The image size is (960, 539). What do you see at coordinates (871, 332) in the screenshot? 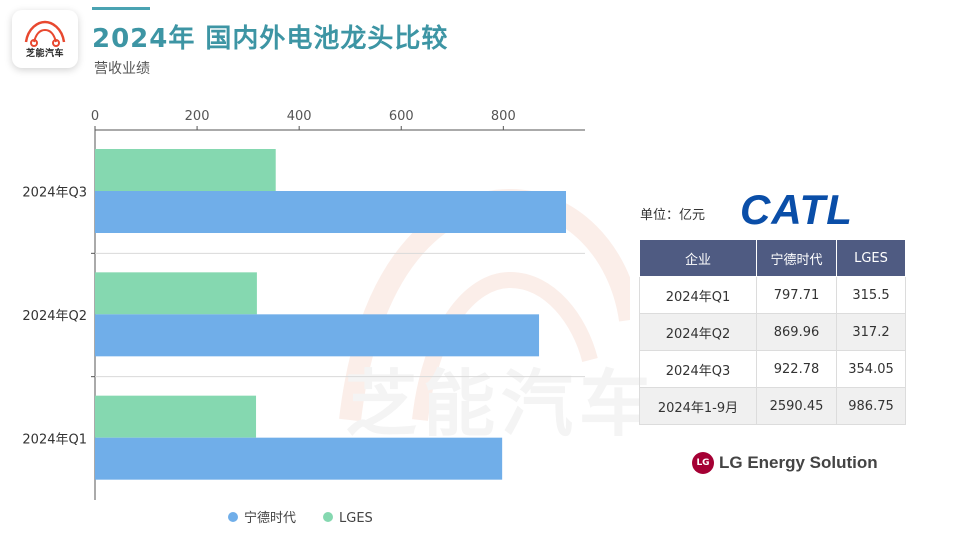
I see `table-cell: 317.2` at bounding box center [871, 332].